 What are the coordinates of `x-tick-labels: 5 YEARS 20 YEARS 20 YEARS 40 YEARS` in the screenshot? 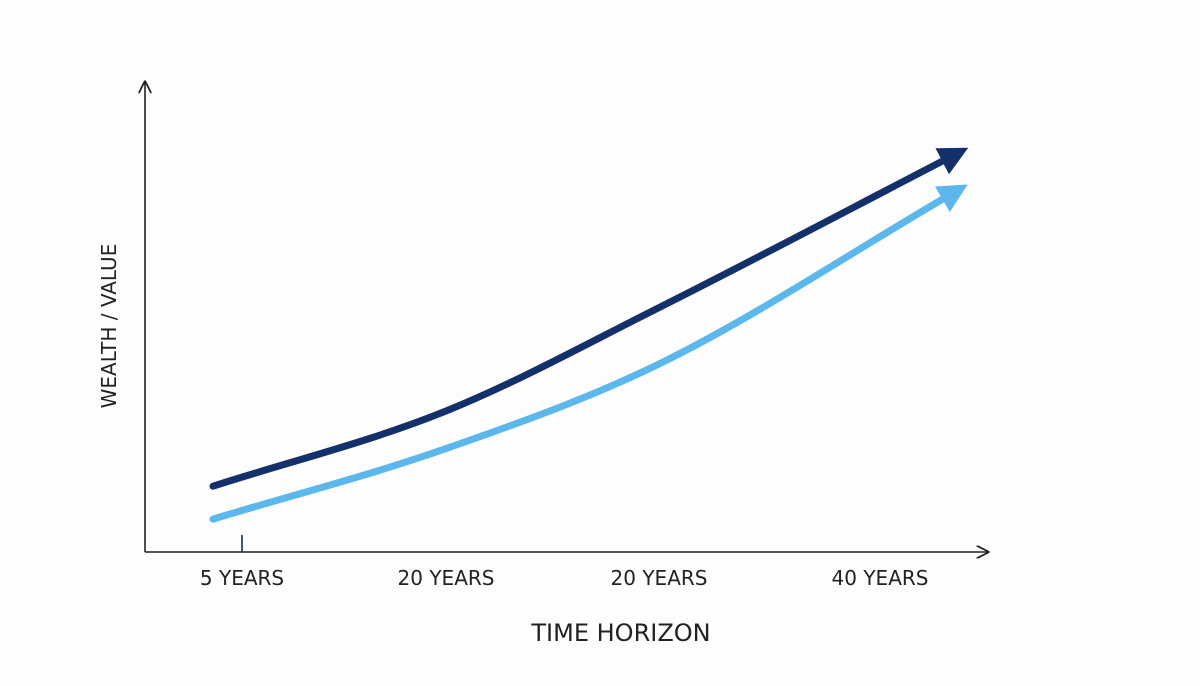 It's located at (564, 578).